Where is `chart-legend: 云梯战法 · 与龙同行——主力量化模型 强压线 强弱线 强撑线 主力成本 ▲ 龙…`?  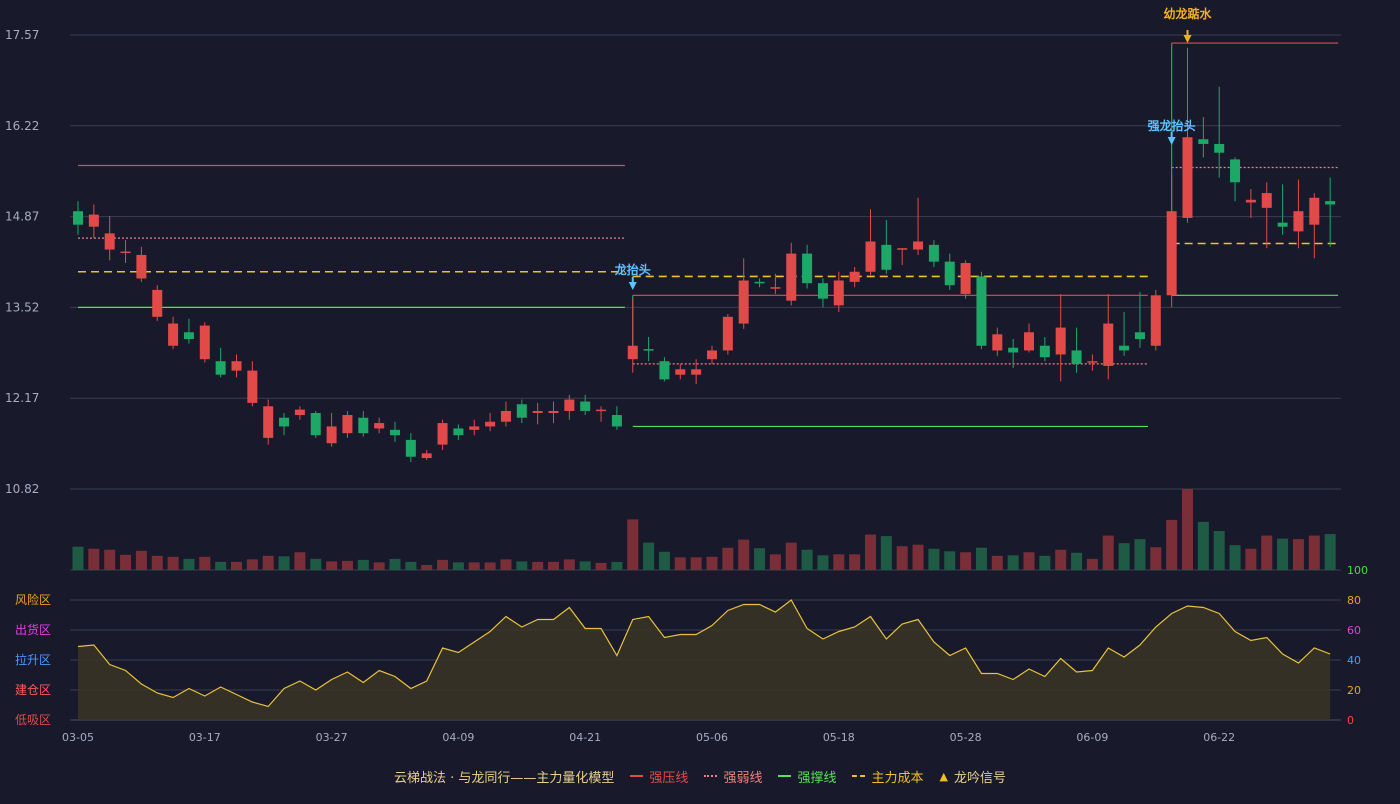
chart-legend: 云梯战法 · 与龙同行——主力量化模型 强压线 强弱线 强撑线 主力成本 ▲ 龙… is located at coordinates (700, 776).